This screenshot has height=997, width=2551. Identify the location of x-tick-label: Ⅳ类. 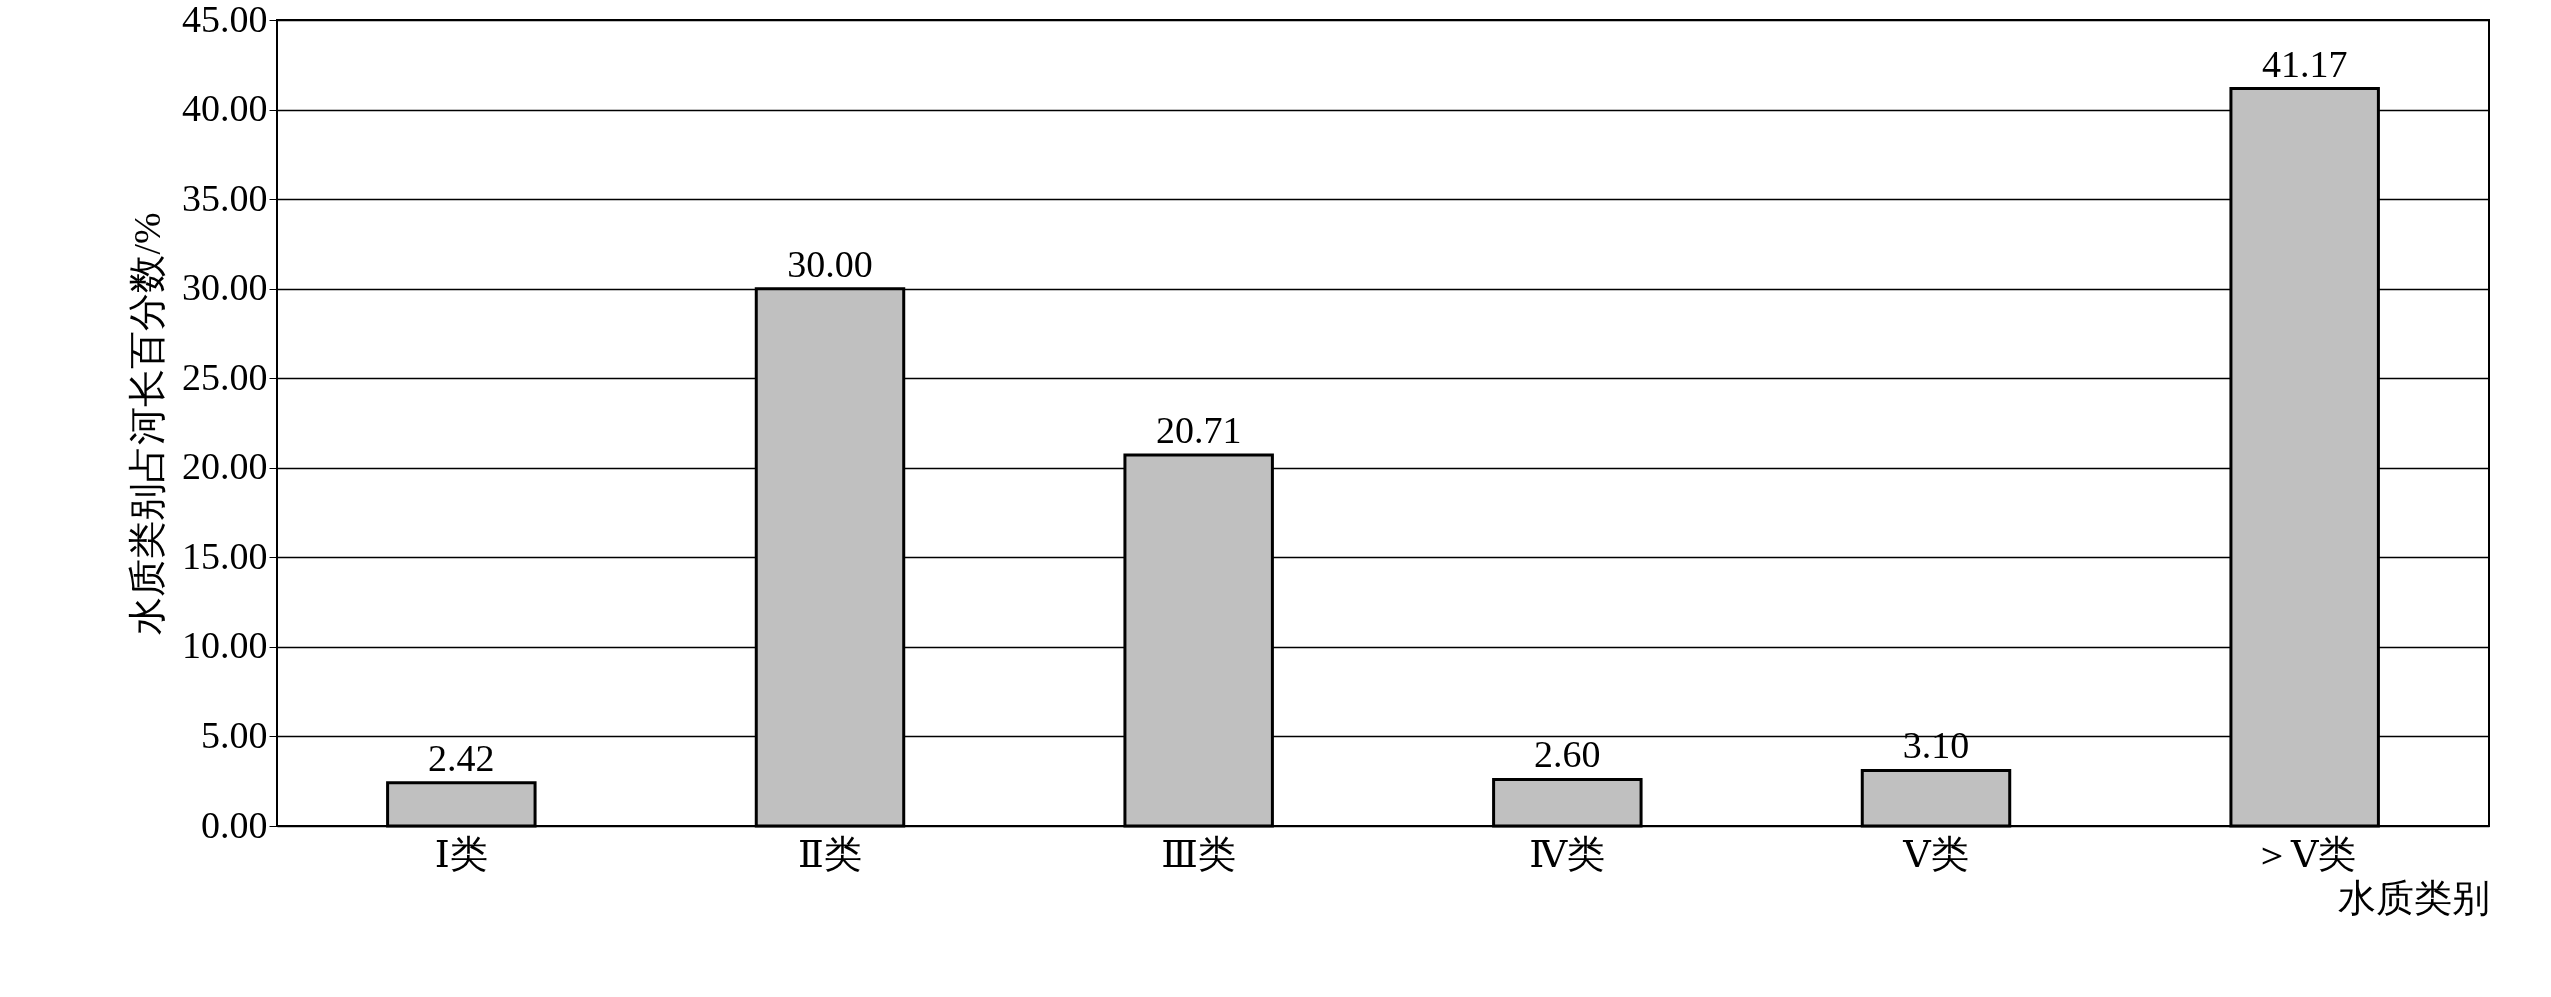
(1567, 853).